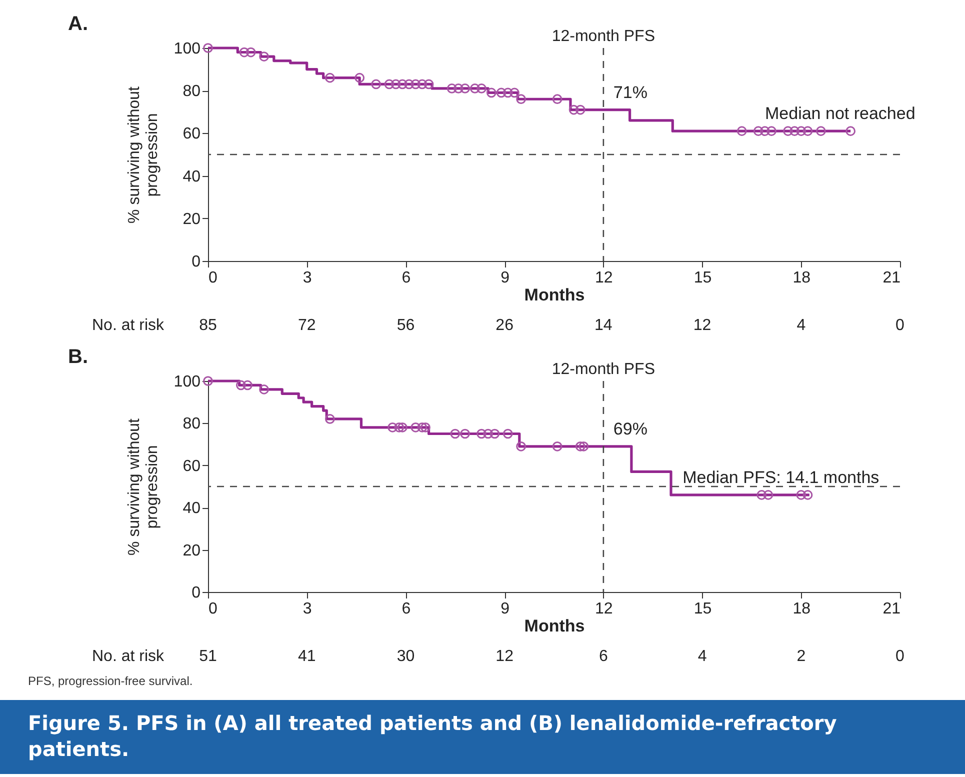 The height and width of the screenshot is (777, 965). What do you see at coordinates (405, 656) in the screenshot?
I see `text: 30` at bounding box center [405, 656].